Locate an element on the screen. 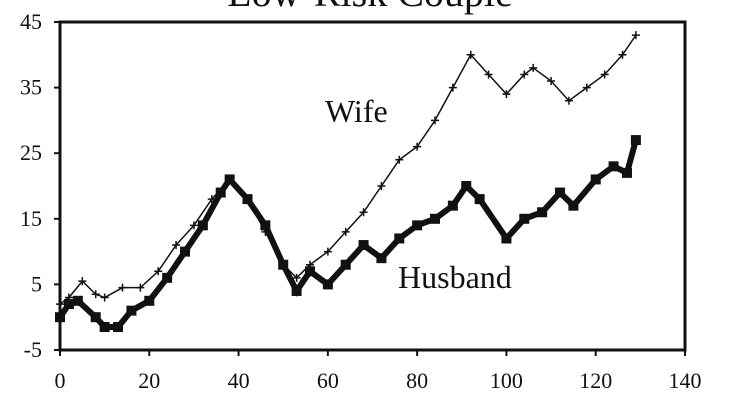  series-label: Wife is located at coordinates (356, 111).